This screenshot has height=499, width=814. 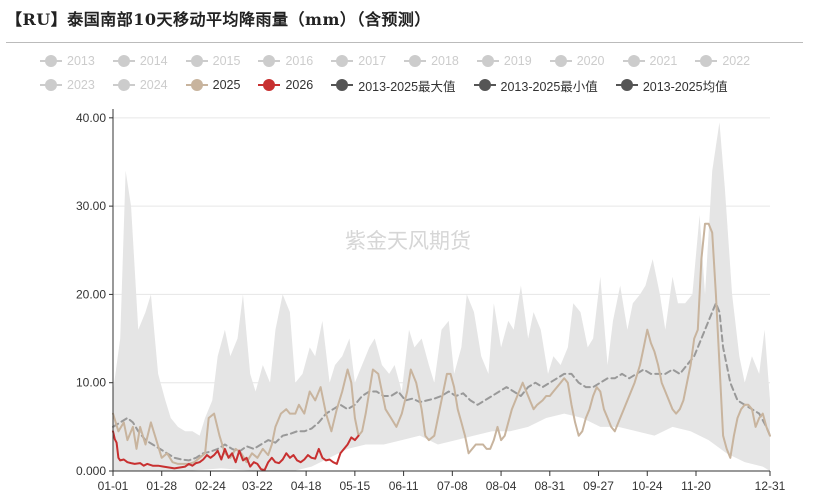 I want to click on y-tick-label: 30.00, so click(x=91, y=206).